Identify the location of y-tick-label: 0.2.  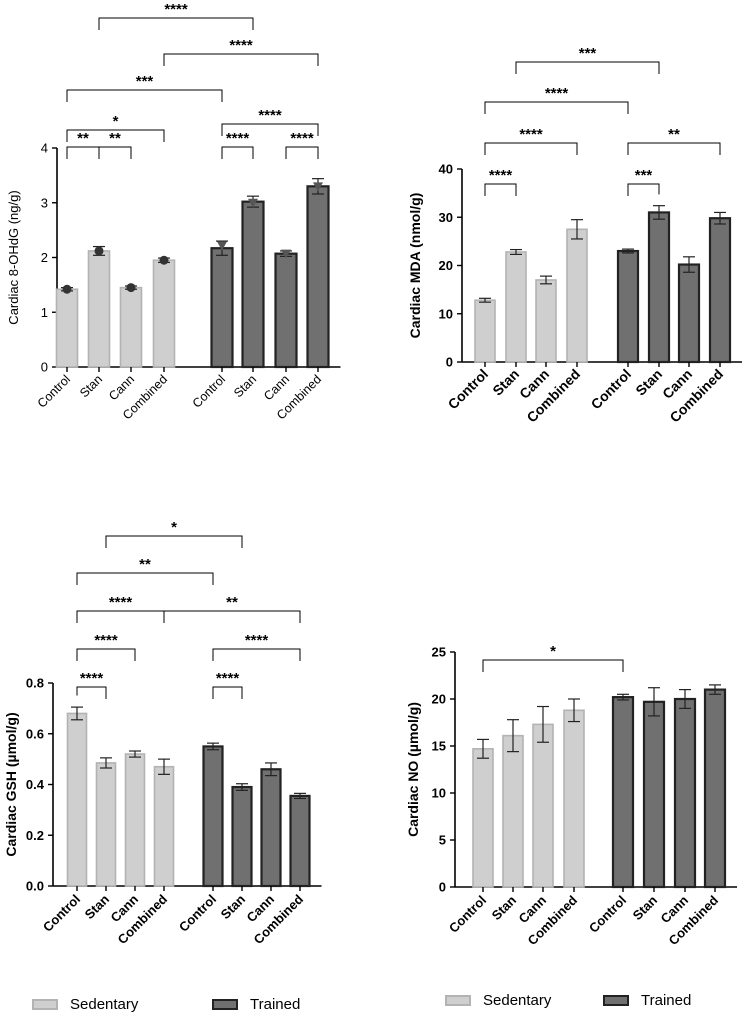
(35, 835).